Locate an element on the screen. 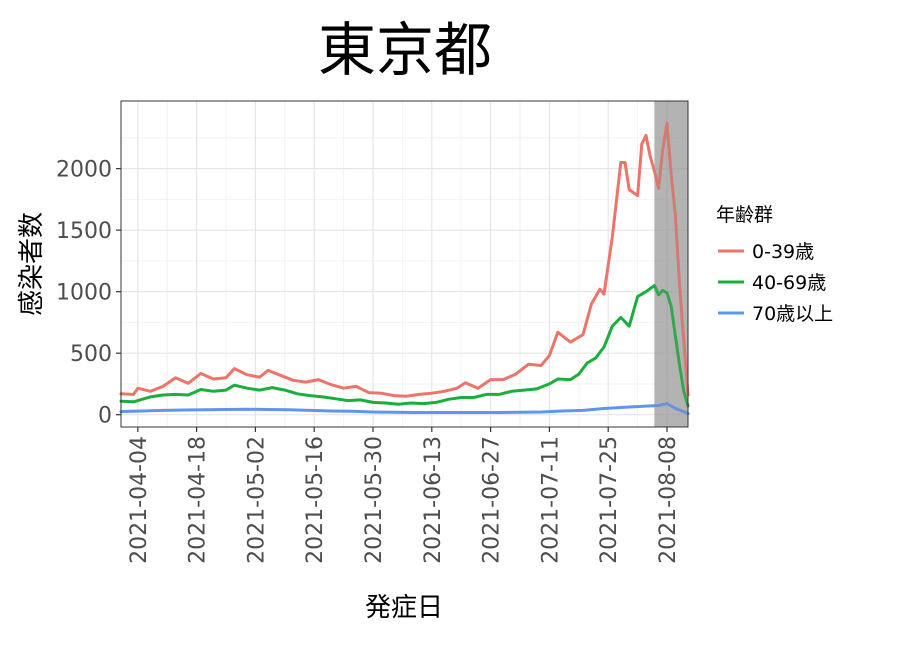 This screenshot has height=646, width=913. y-tick-label: 2000 is located at coordinates (84, 170).